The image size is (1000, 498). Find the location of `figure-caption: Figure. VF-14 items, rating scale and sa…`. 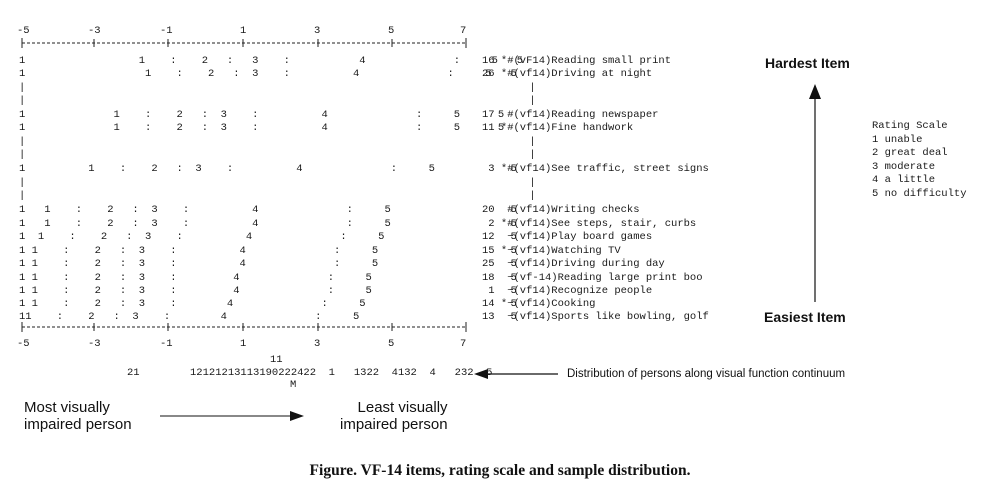

figure-caption: Figure. VF-14 items, rating scale and sa… is located at coordinates (500, 470).